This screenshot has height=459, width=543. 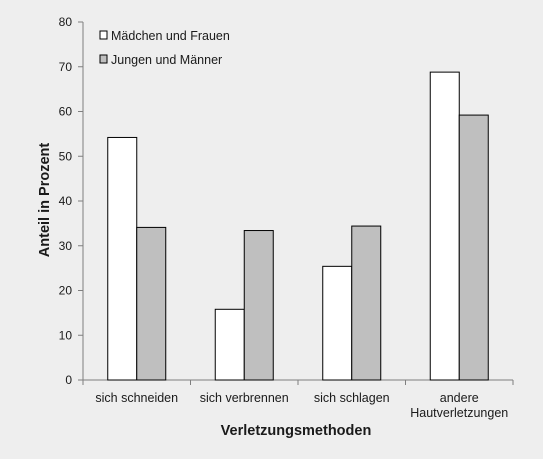 What do you see at coordinates (45, 200) in the screenshot?
I see `y-axis-title: Anteil in Prozent` at bounding box center [45, 200].